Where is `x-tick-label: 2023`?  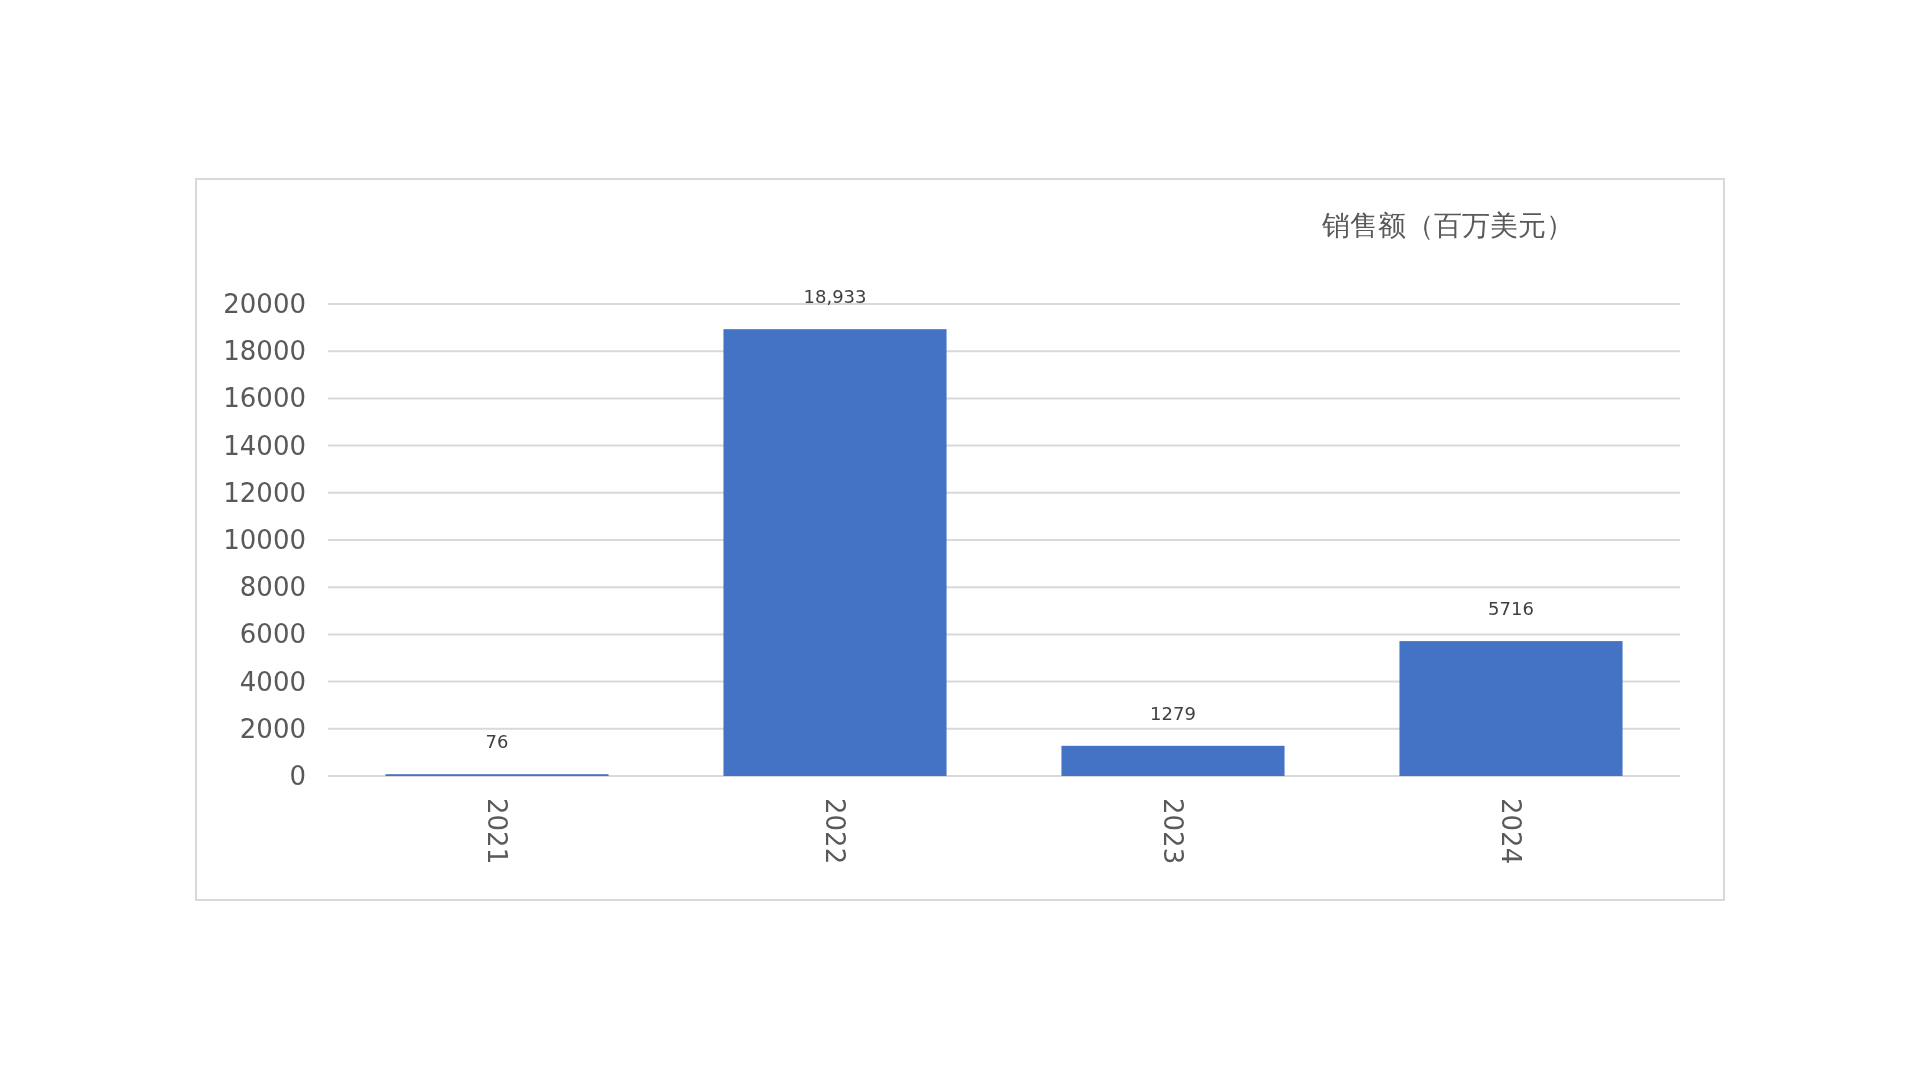
x-tick-label: 2023 is located at coordinates (1173, 831).